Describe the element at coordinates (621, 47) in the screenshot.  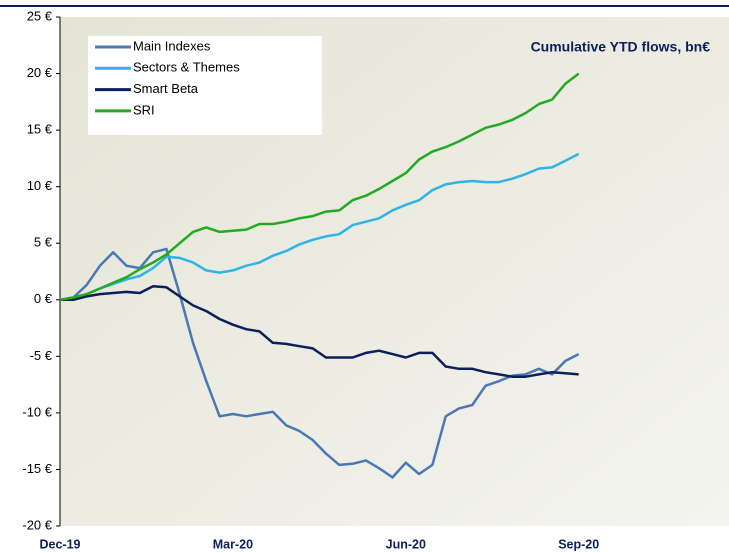
I see `chart-title: Cumulative YTD flows, bn€` at that location.